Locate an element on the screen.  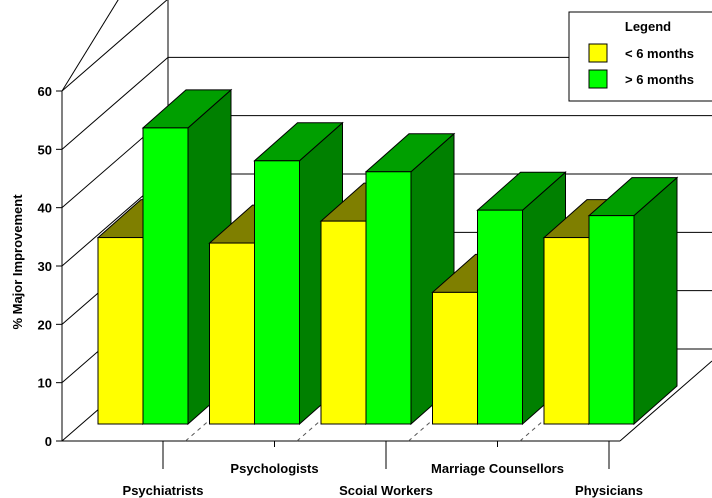
y-tick-label: 50 is located at coordinates (45, 149).